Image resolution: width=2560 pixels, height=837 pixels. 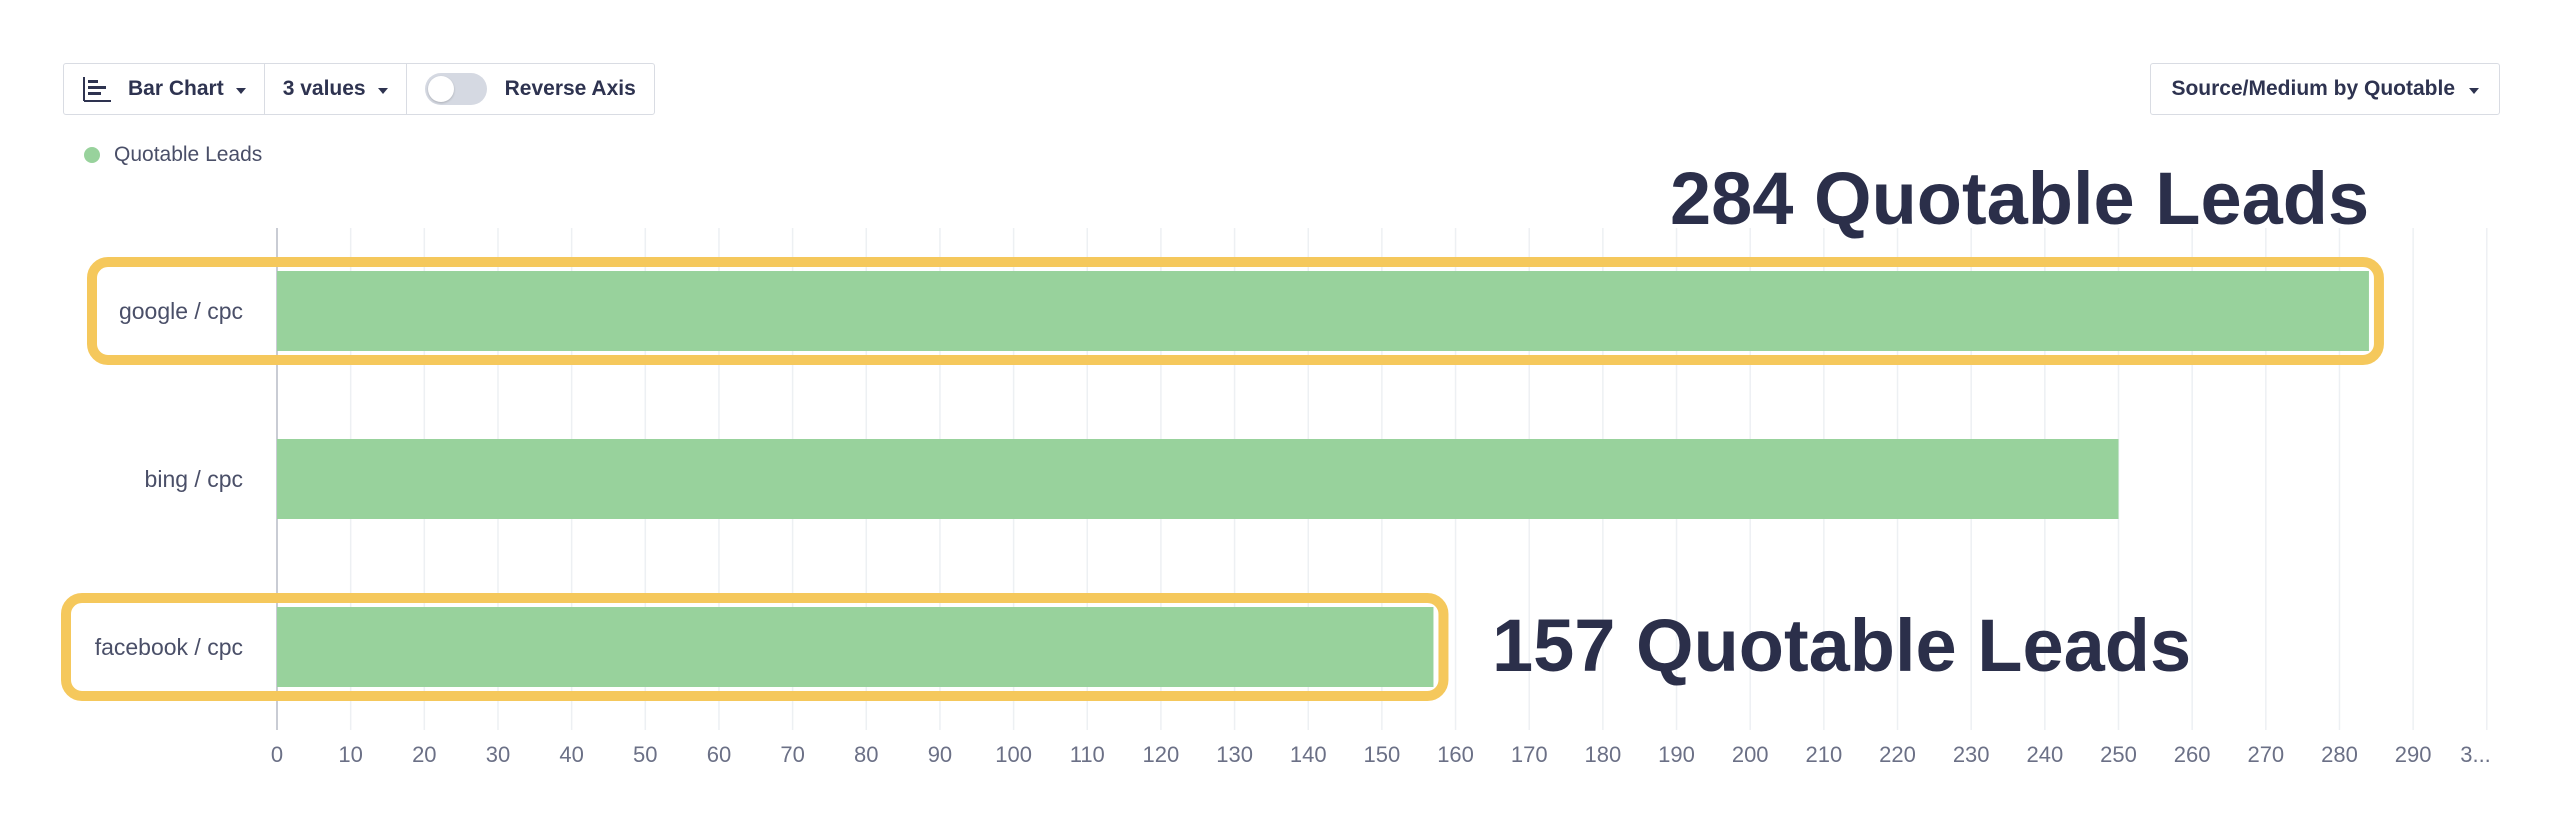 What do you see at coordinates (1676, 754) in the screenshot?
I see `x-tick-label: 190` at bounding box center [1676, 754].